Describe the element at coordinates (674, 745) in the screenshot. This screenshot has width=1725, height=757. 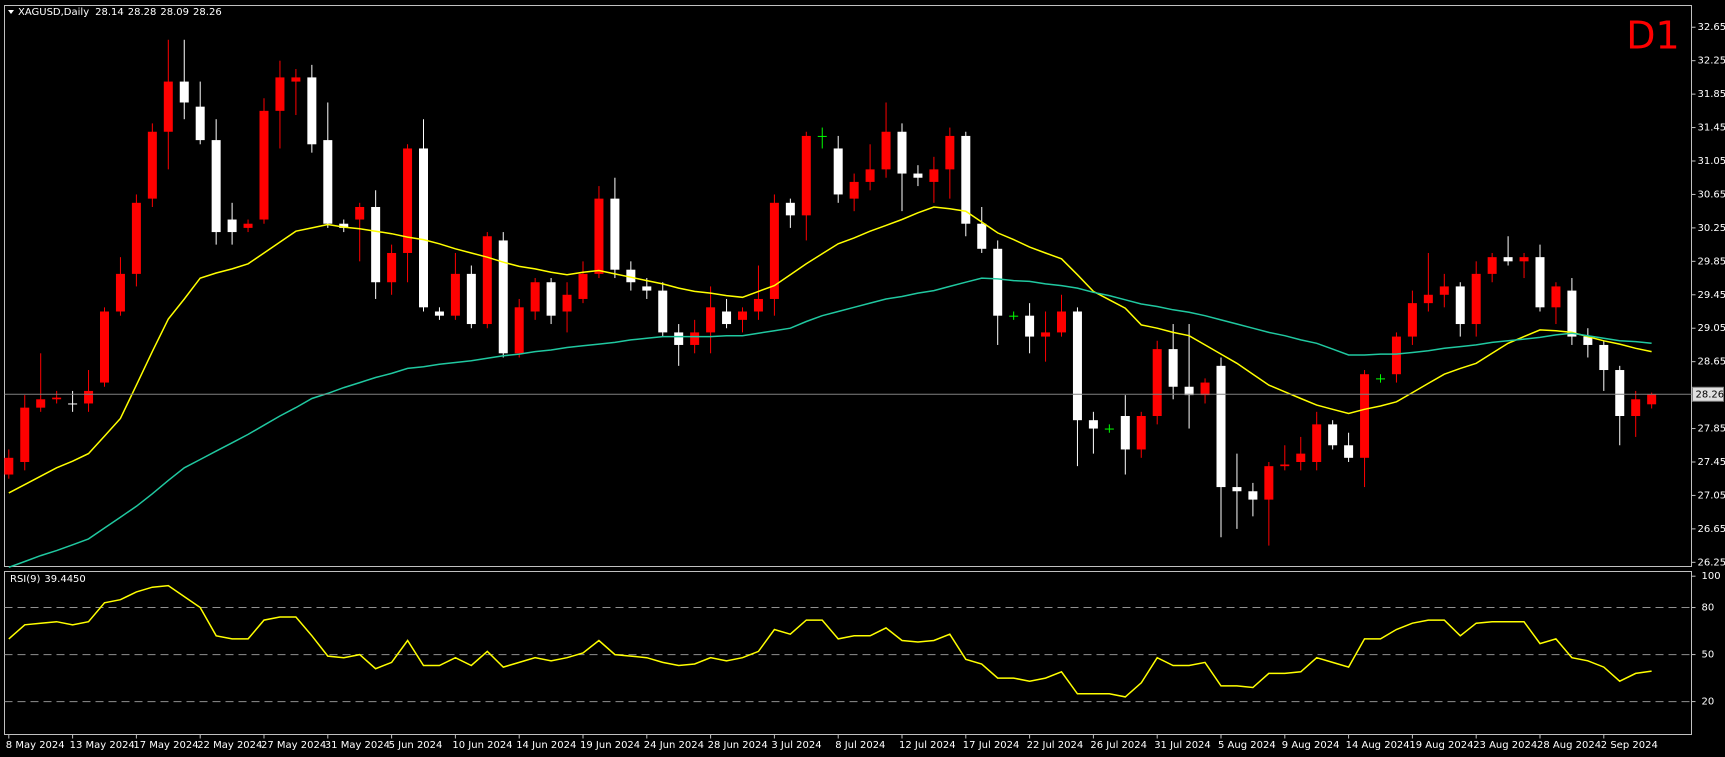
I see `x-tick-label: 24 Jun 2024` at that location.